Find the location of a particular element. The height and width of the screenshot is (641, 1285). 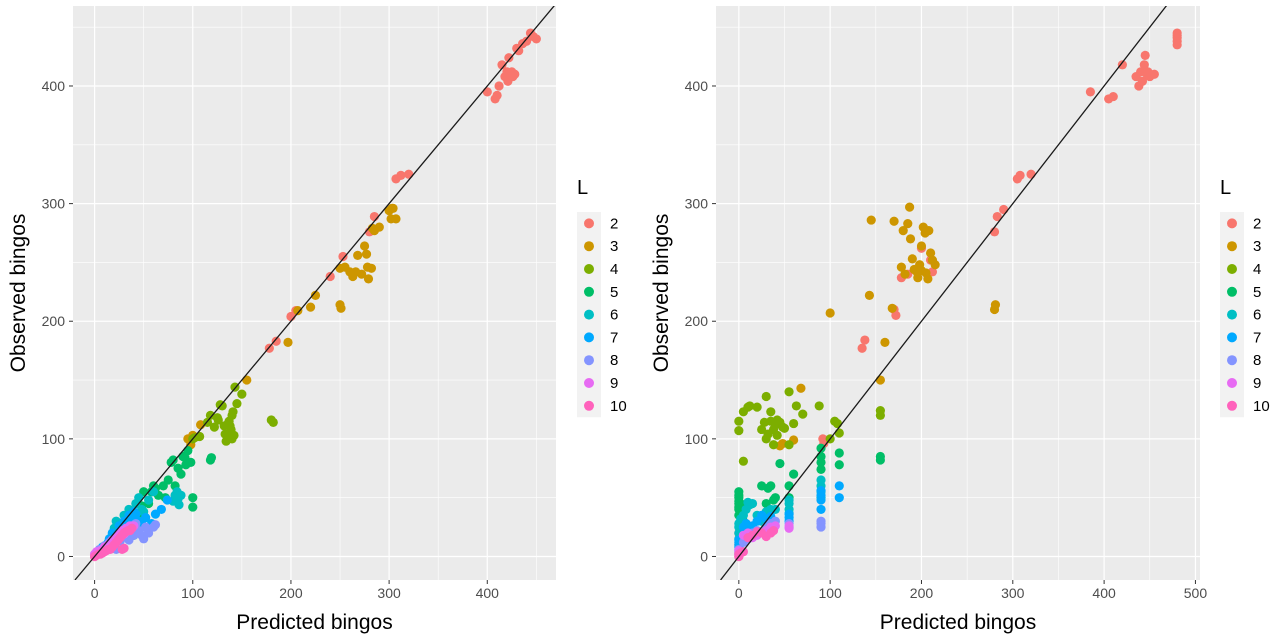

x-tick-label: 0 is located at coordinates (95, 593).